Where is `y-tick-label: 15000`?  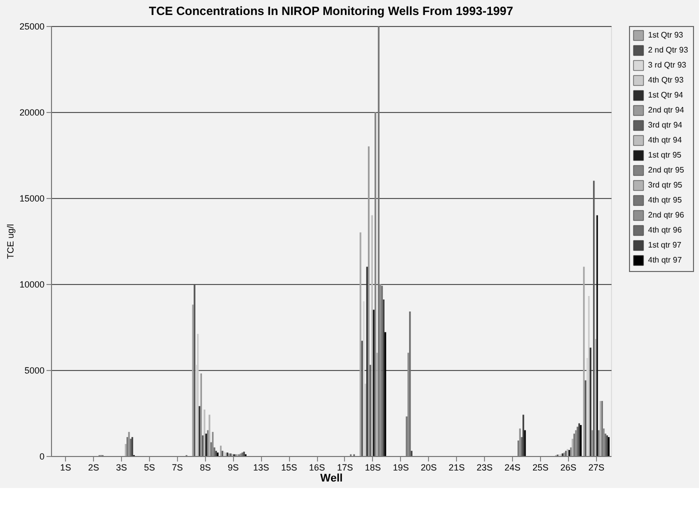 y-tick-label: 15000 is located at coordinates (31, 199).